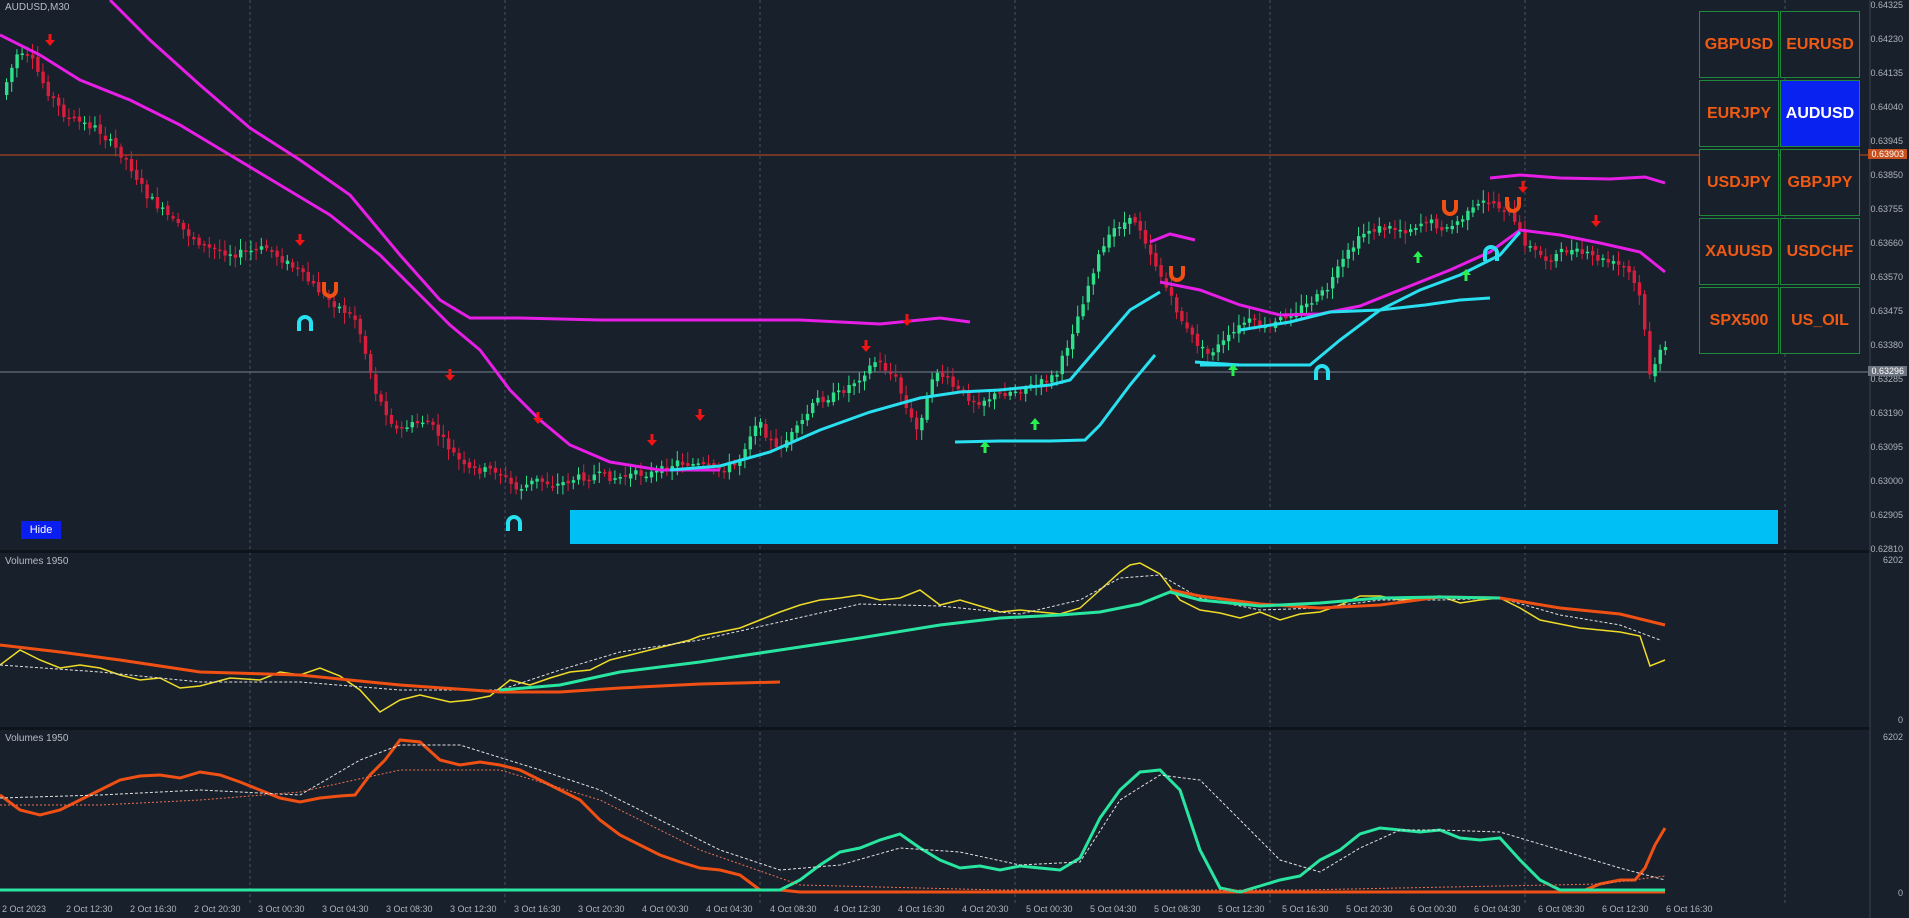 The image size is (1909, 918). I want to click on time-axis-label: 4 Oct 04:30, so click(729, 909).